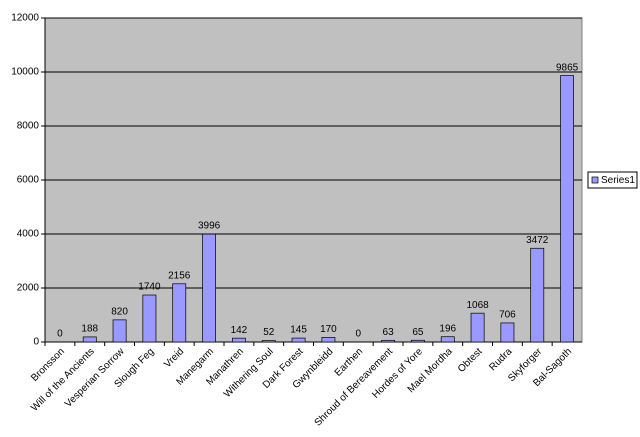  What do you see at coordinates (298, 330) in the screenshot?
I see `value-label: 145` at bounding box center [298, 330].